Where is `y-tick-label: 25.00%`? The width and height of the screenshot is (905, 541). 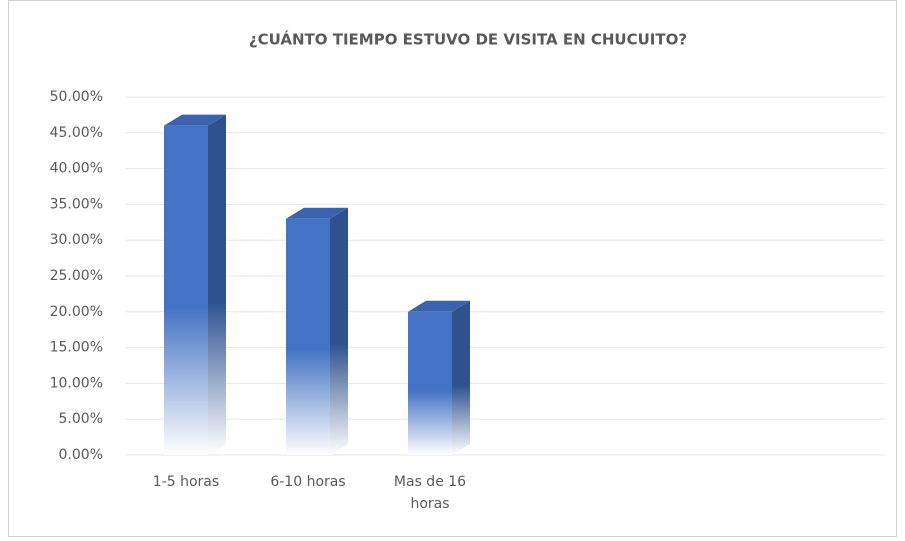 y-tick-label: 25.00% is located at coordinates (76, 276).